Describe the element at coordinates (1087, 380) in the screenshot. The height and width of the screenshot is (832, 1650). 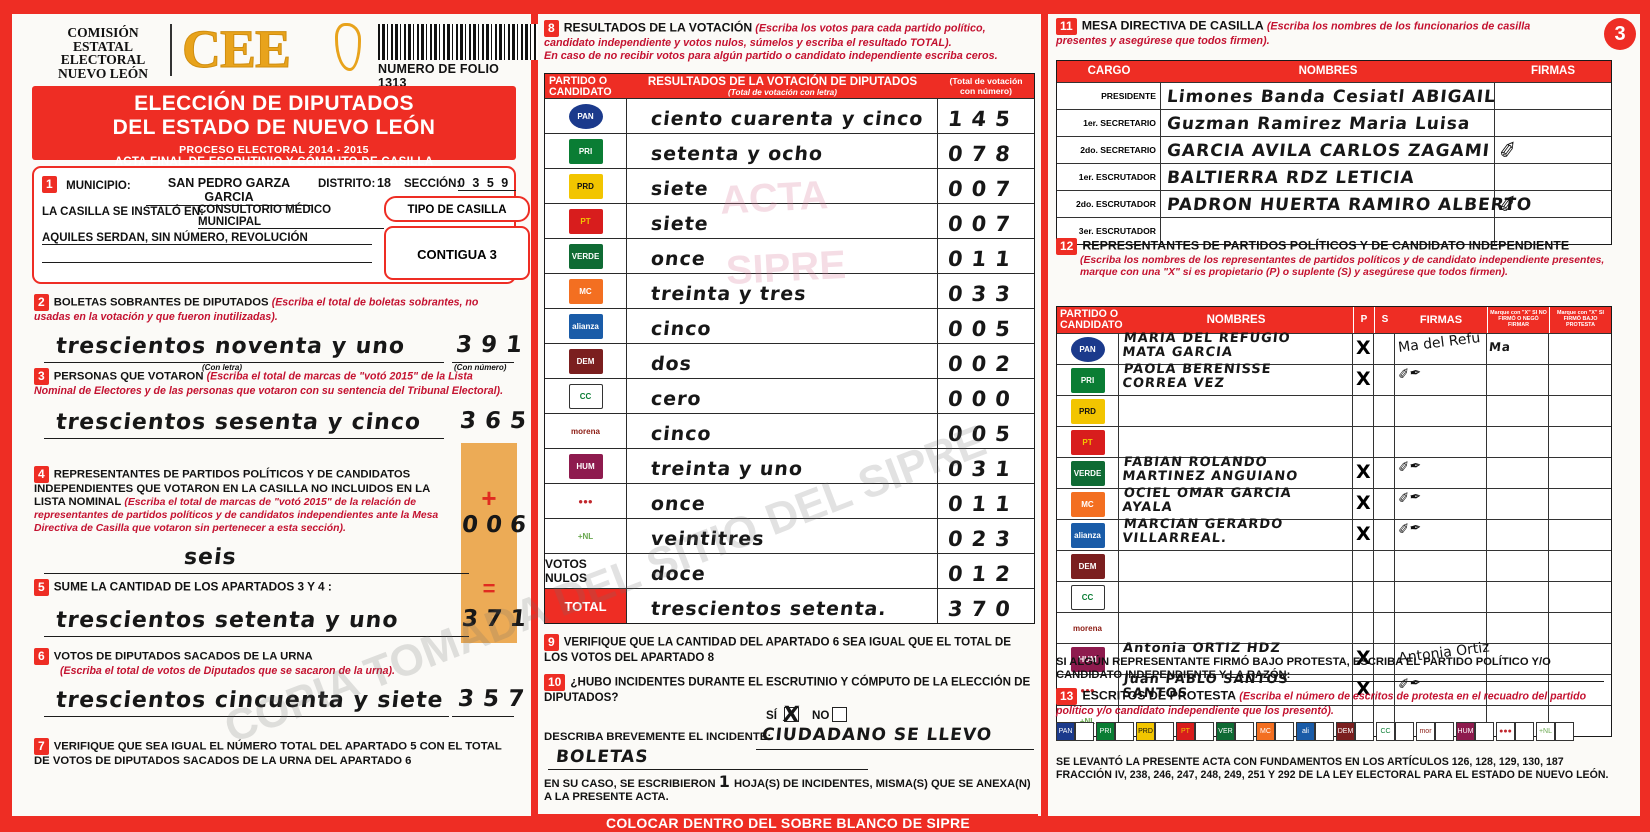
I see `party-logo-pri-icon: PRI` at that location.